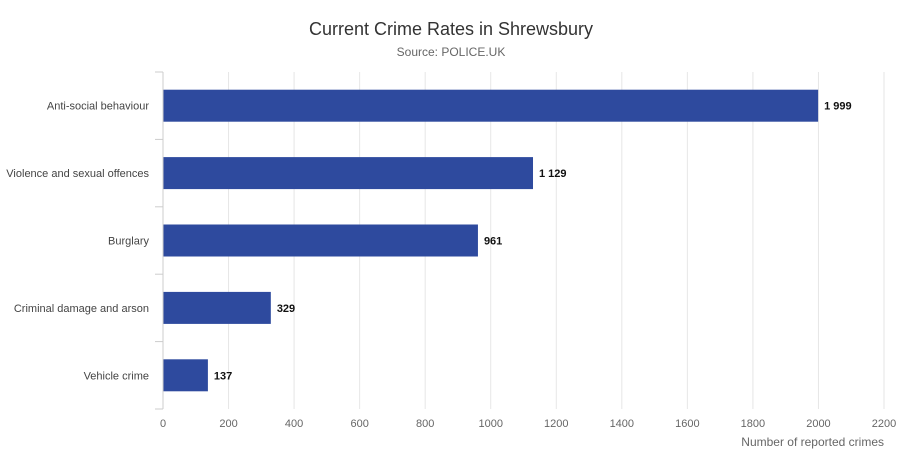 This screenshot has width=902, height=461. What do you see at coordinates (116, 376) in the screenshot?
I see `category-label: Vehicle crime` at bounding box center [116, 376].